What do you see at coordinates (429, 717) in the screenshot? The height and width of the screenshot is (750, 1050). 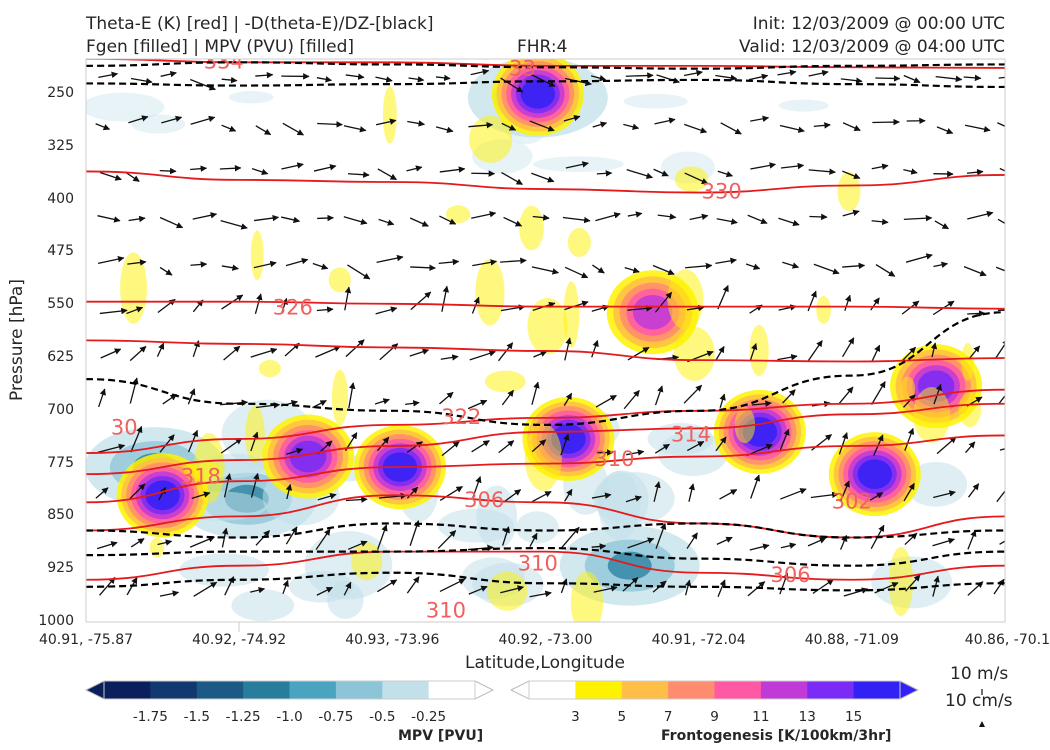 I see `colorbar-tick-label: -0.25` at bounding box center [429, 717].